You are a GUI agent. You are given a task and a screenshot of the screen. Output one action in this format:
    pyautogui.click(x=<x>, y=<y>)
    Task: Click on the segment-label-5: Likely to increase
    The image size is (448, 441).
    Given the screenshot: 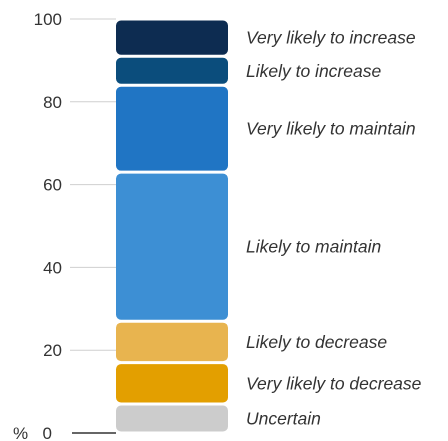 What is the action you would take?
    pyautogui.click(x=313, y=71)
    